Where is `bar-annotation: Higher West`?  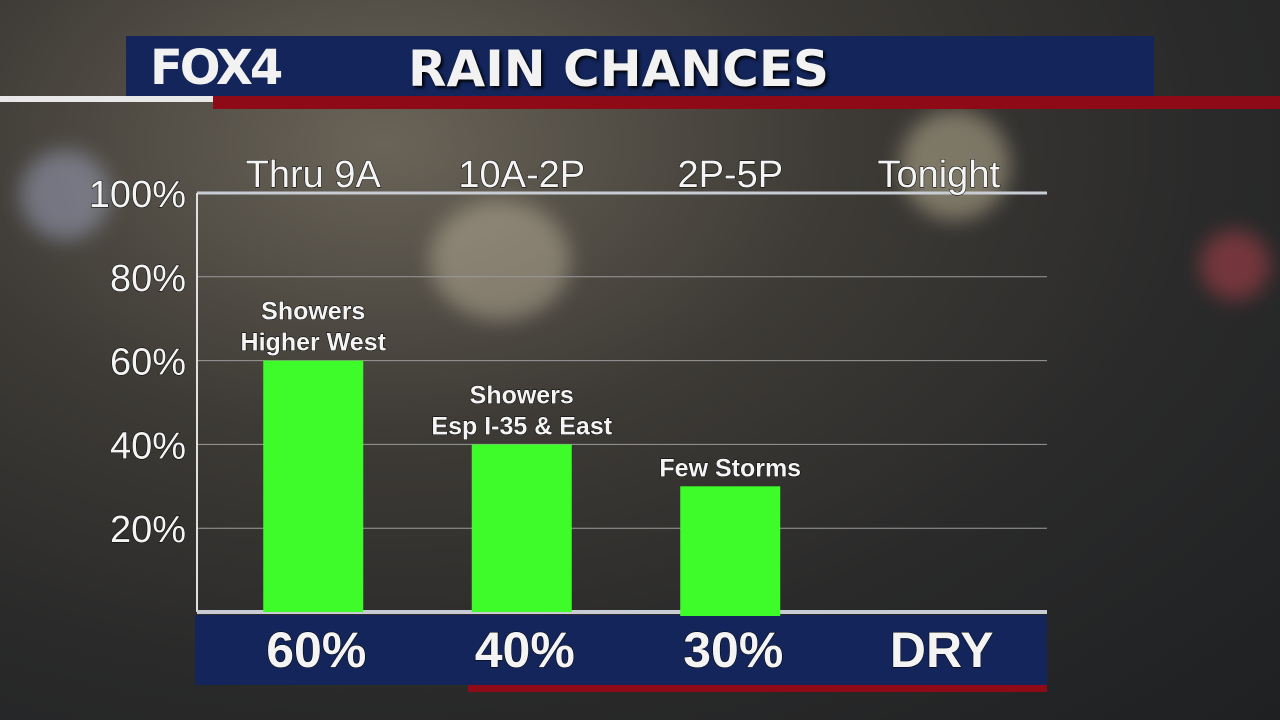 bar-annotation: Higher West is located at coordinates (314, 343).